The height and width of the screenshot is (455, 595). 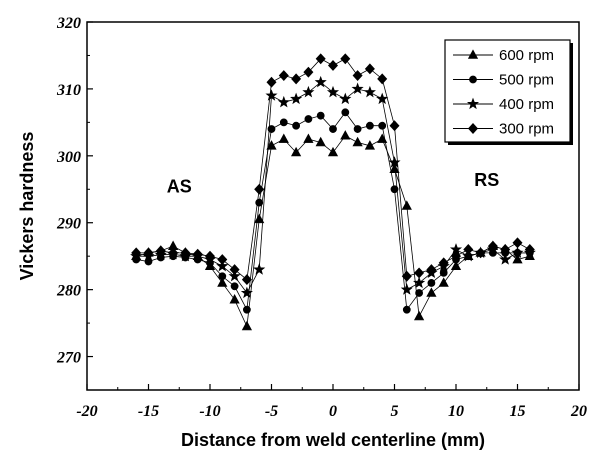 I want to click on y-tick-label: 270, so click(x=68, y=358).